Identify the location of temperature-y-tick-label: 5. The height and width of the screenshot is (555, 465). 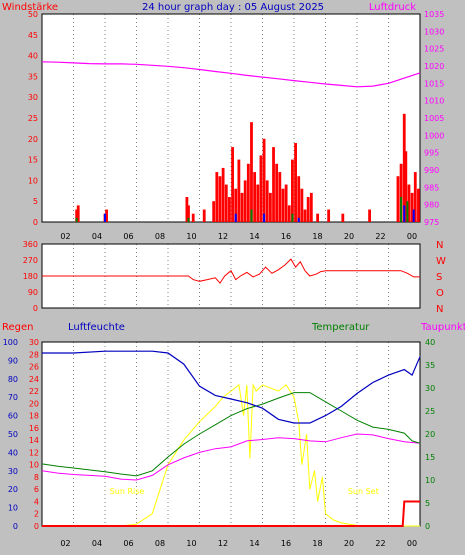
(427, 503).